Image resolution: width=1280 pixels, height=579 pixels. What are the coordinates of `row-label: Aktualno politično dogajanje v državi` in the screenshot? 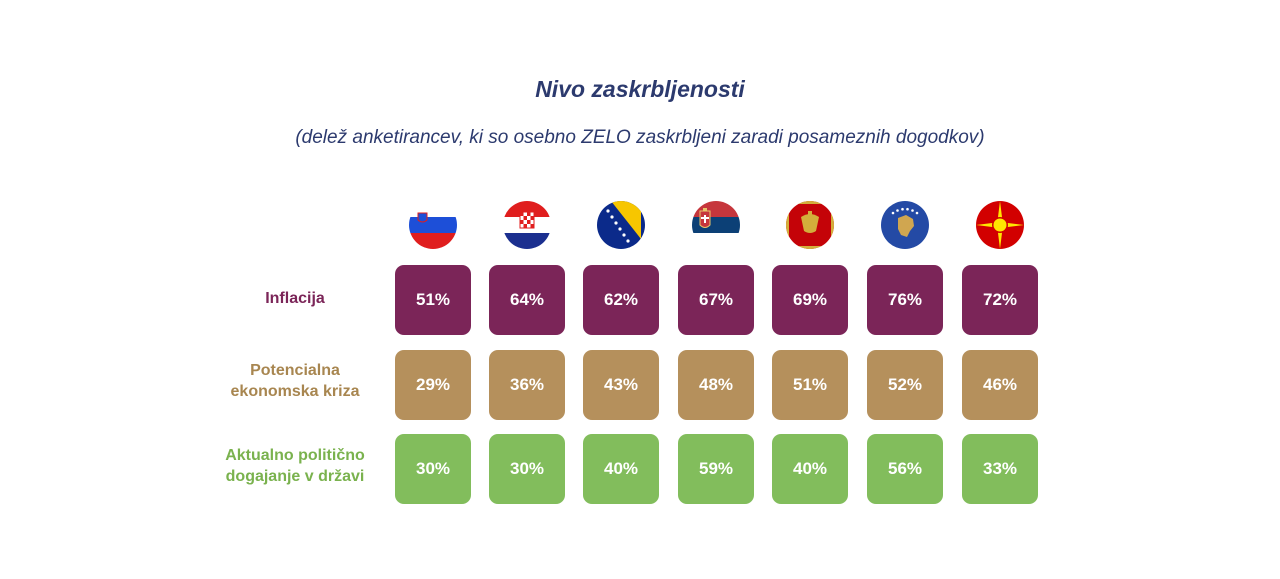 It's located at (295, 466).